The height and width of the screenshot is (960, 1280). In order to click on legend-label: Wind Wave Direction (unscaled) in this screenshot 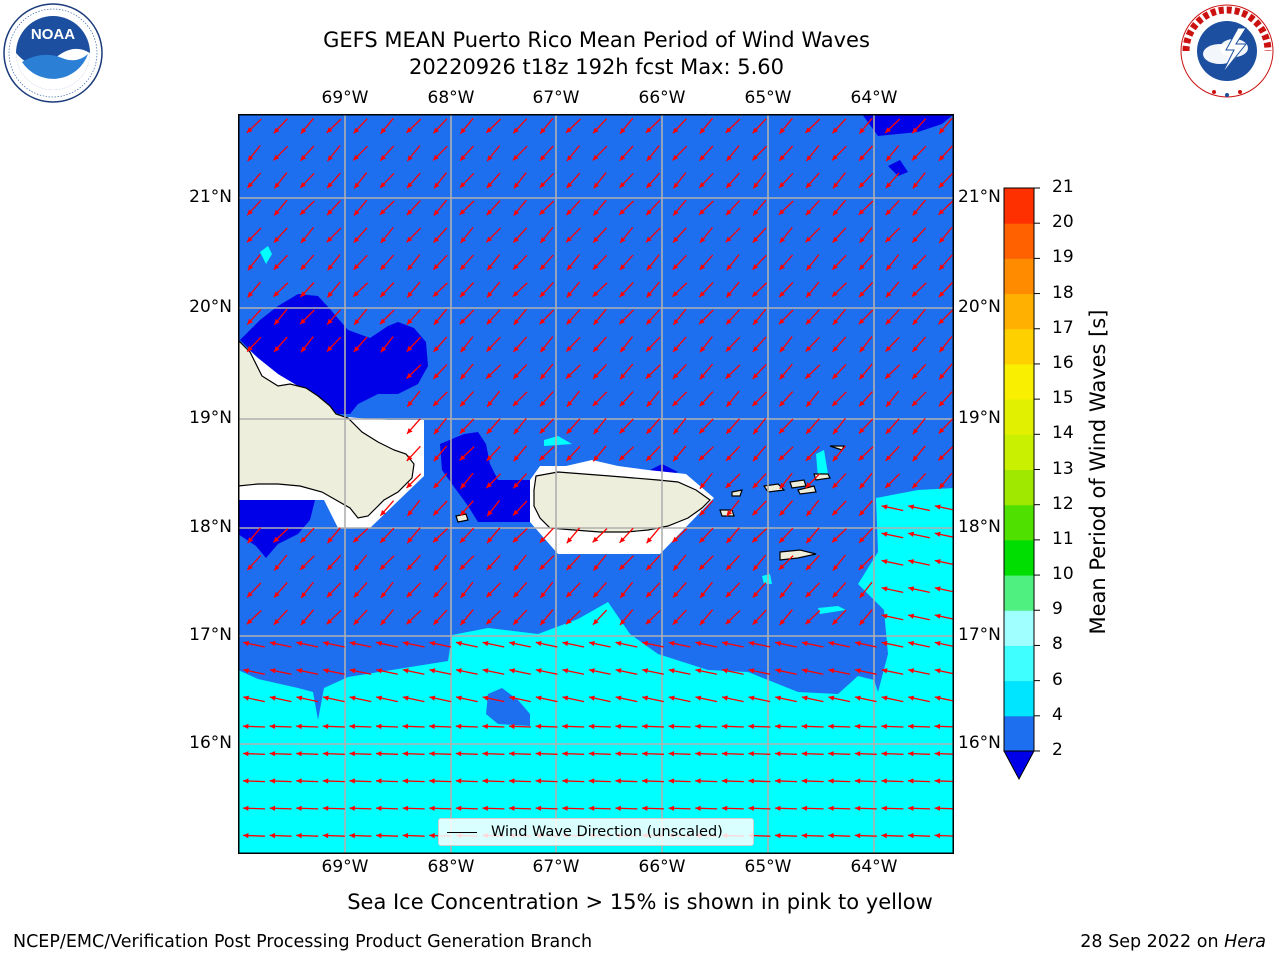, I will do `click(607, 832)`.